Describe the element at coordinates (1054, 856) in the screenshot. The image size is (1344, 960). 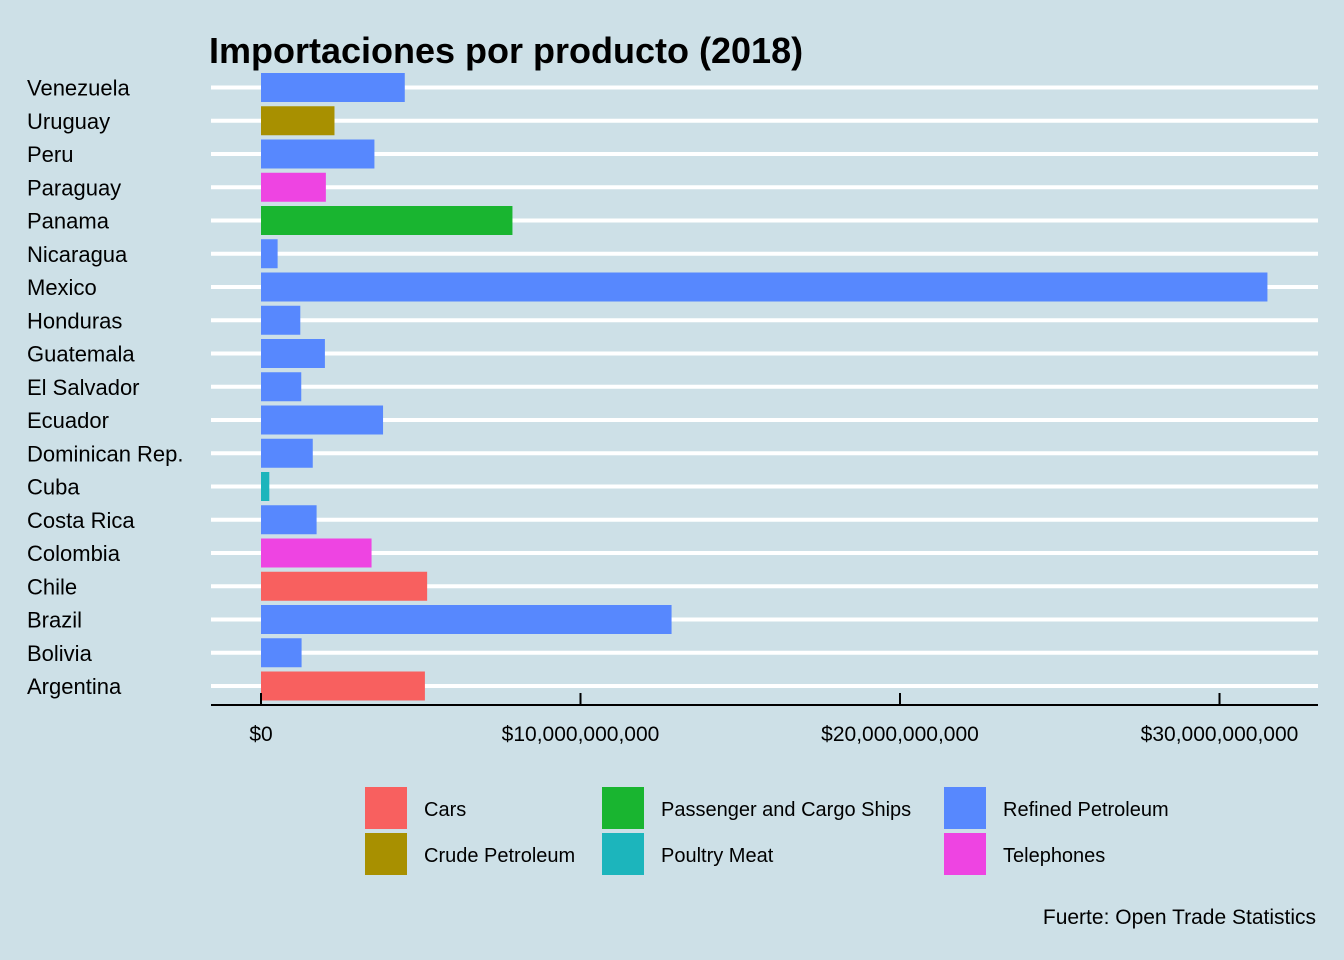
I see `legend-label-telephones: Telephones` at that location.